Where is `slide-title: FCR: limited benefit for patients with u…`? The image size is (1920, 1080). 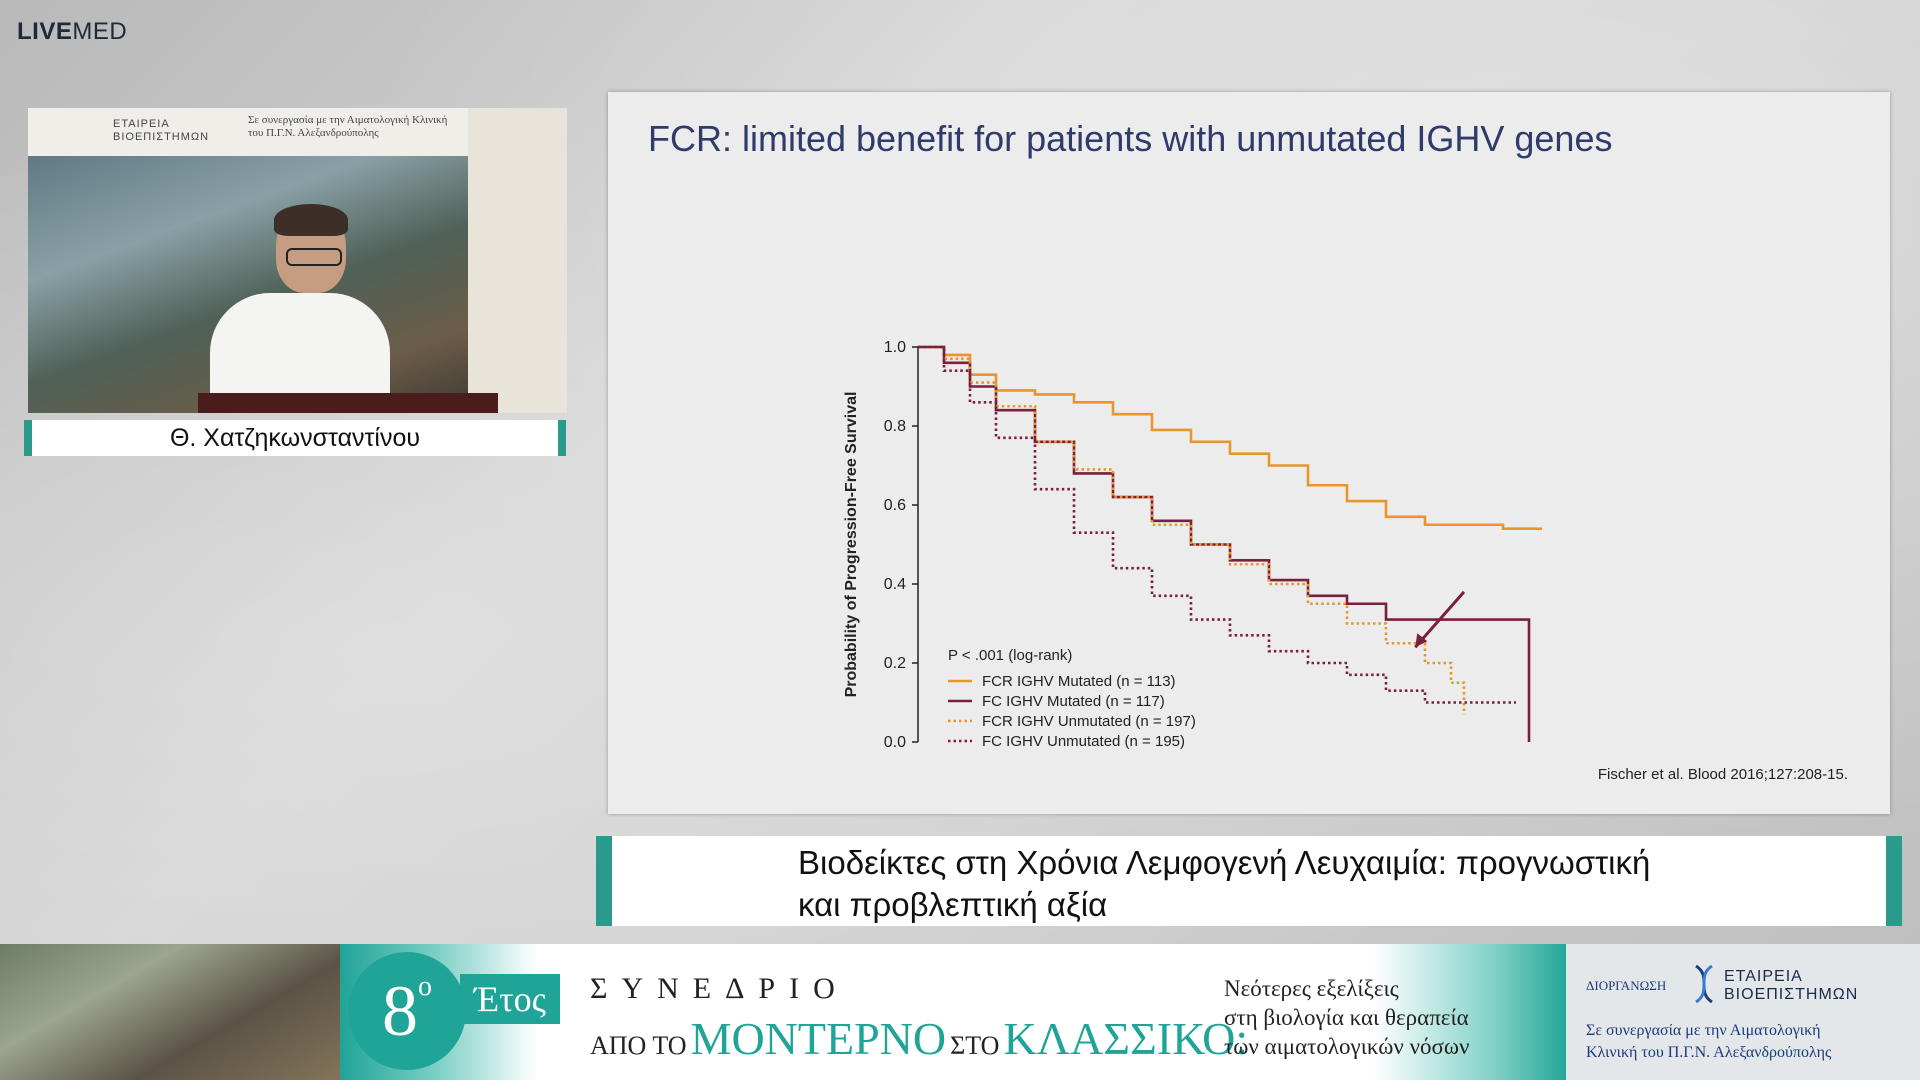
slide-title: FCR: limited benefit for patients with u… is located at coordinates (1130, 138).